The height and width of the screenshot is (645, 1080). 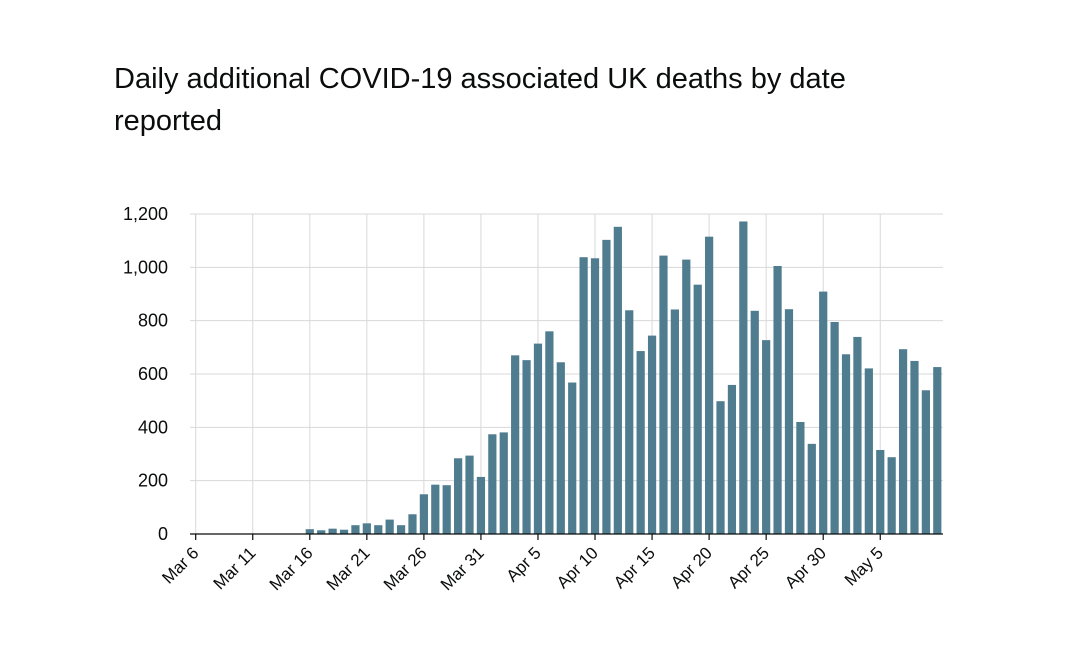 I want to click on bar: May 7: 693, so click(x=903, y=441).